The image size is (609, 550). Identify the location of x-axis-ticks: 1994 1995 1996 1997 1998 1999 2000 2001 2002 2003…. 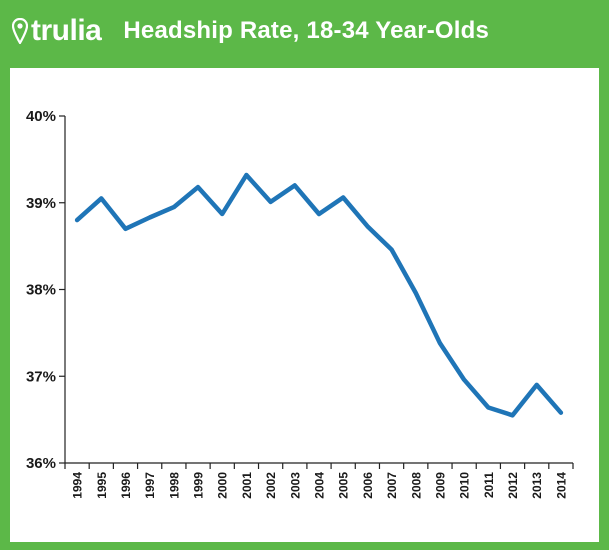
(319, 481).